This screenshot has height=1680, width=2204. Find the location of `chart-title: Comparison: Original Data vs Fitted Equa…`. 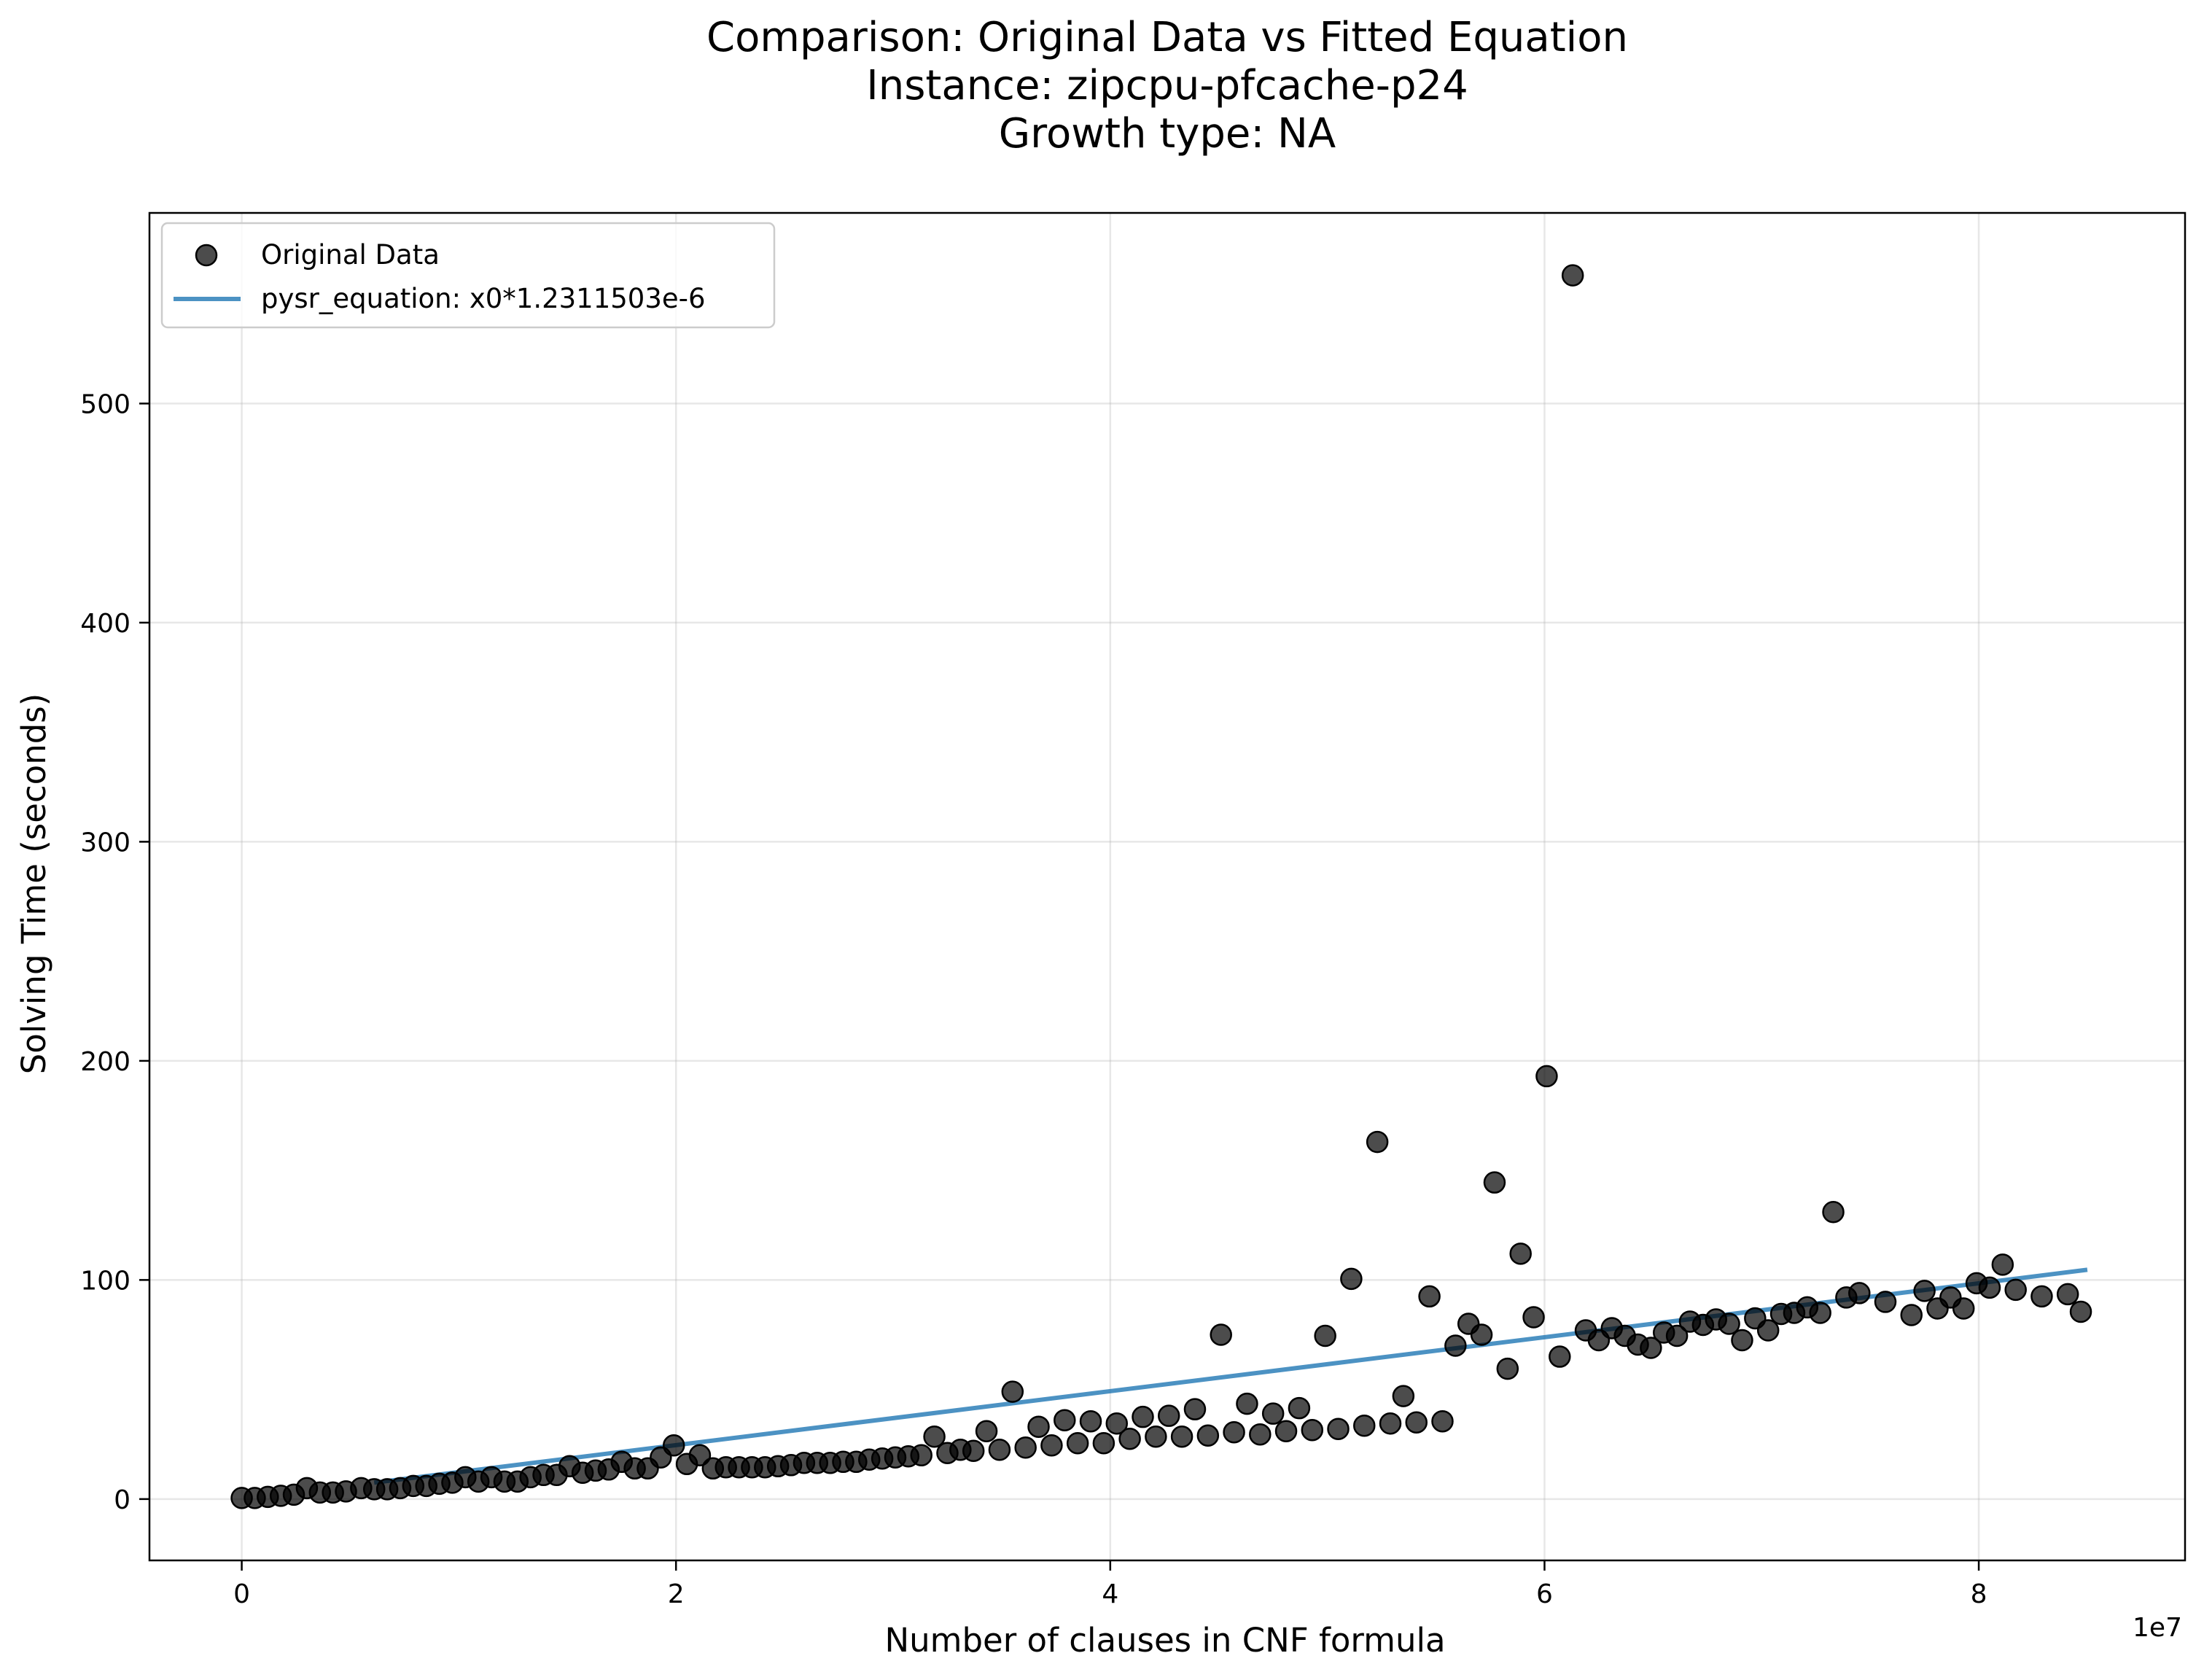

chart-title: Comparison: Original Data vs Fitted Equa… is located at coordinates (1167, 86).